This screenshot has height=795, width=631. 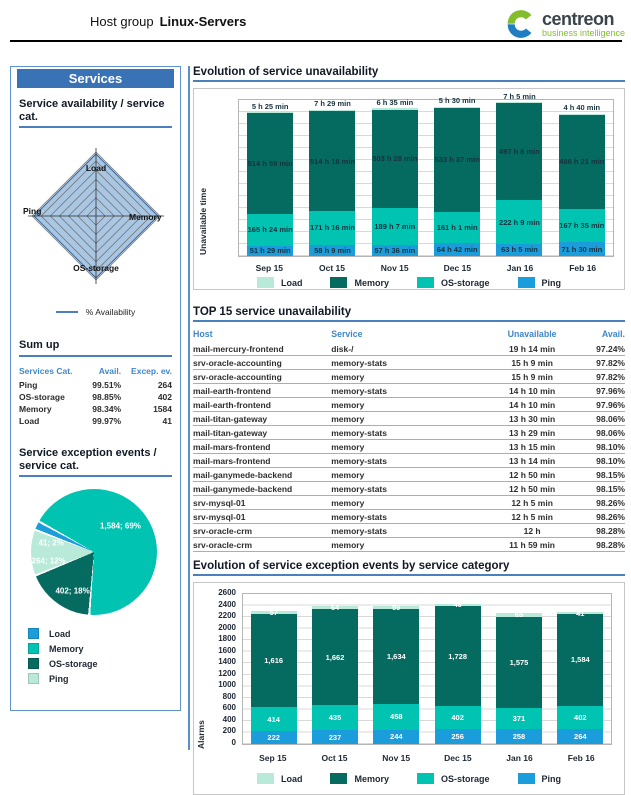 I want to click on cell-host: srv-mysql-01, so click(x=262, y=516).